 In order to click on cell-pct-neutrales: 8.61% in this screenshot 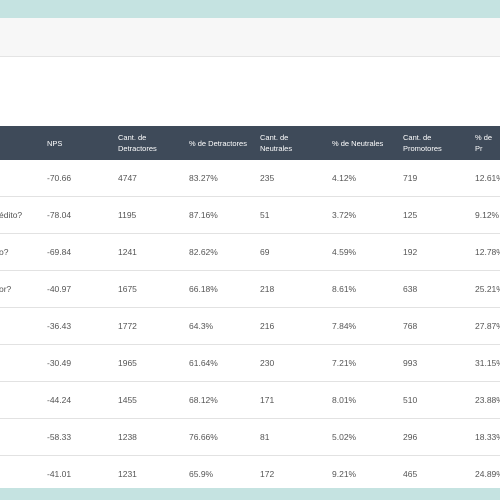, I will do `click(344, 289)`.